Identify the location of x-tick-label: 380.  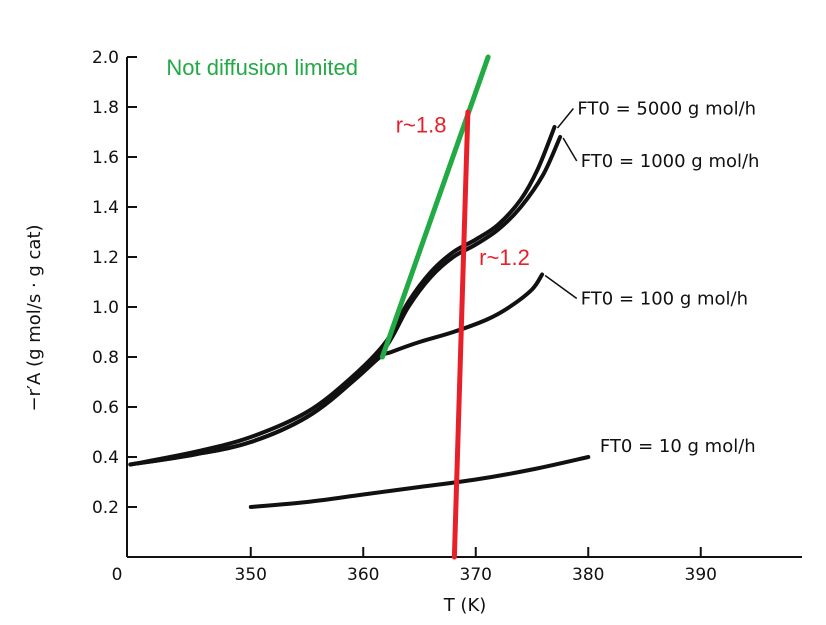
(588, 575).